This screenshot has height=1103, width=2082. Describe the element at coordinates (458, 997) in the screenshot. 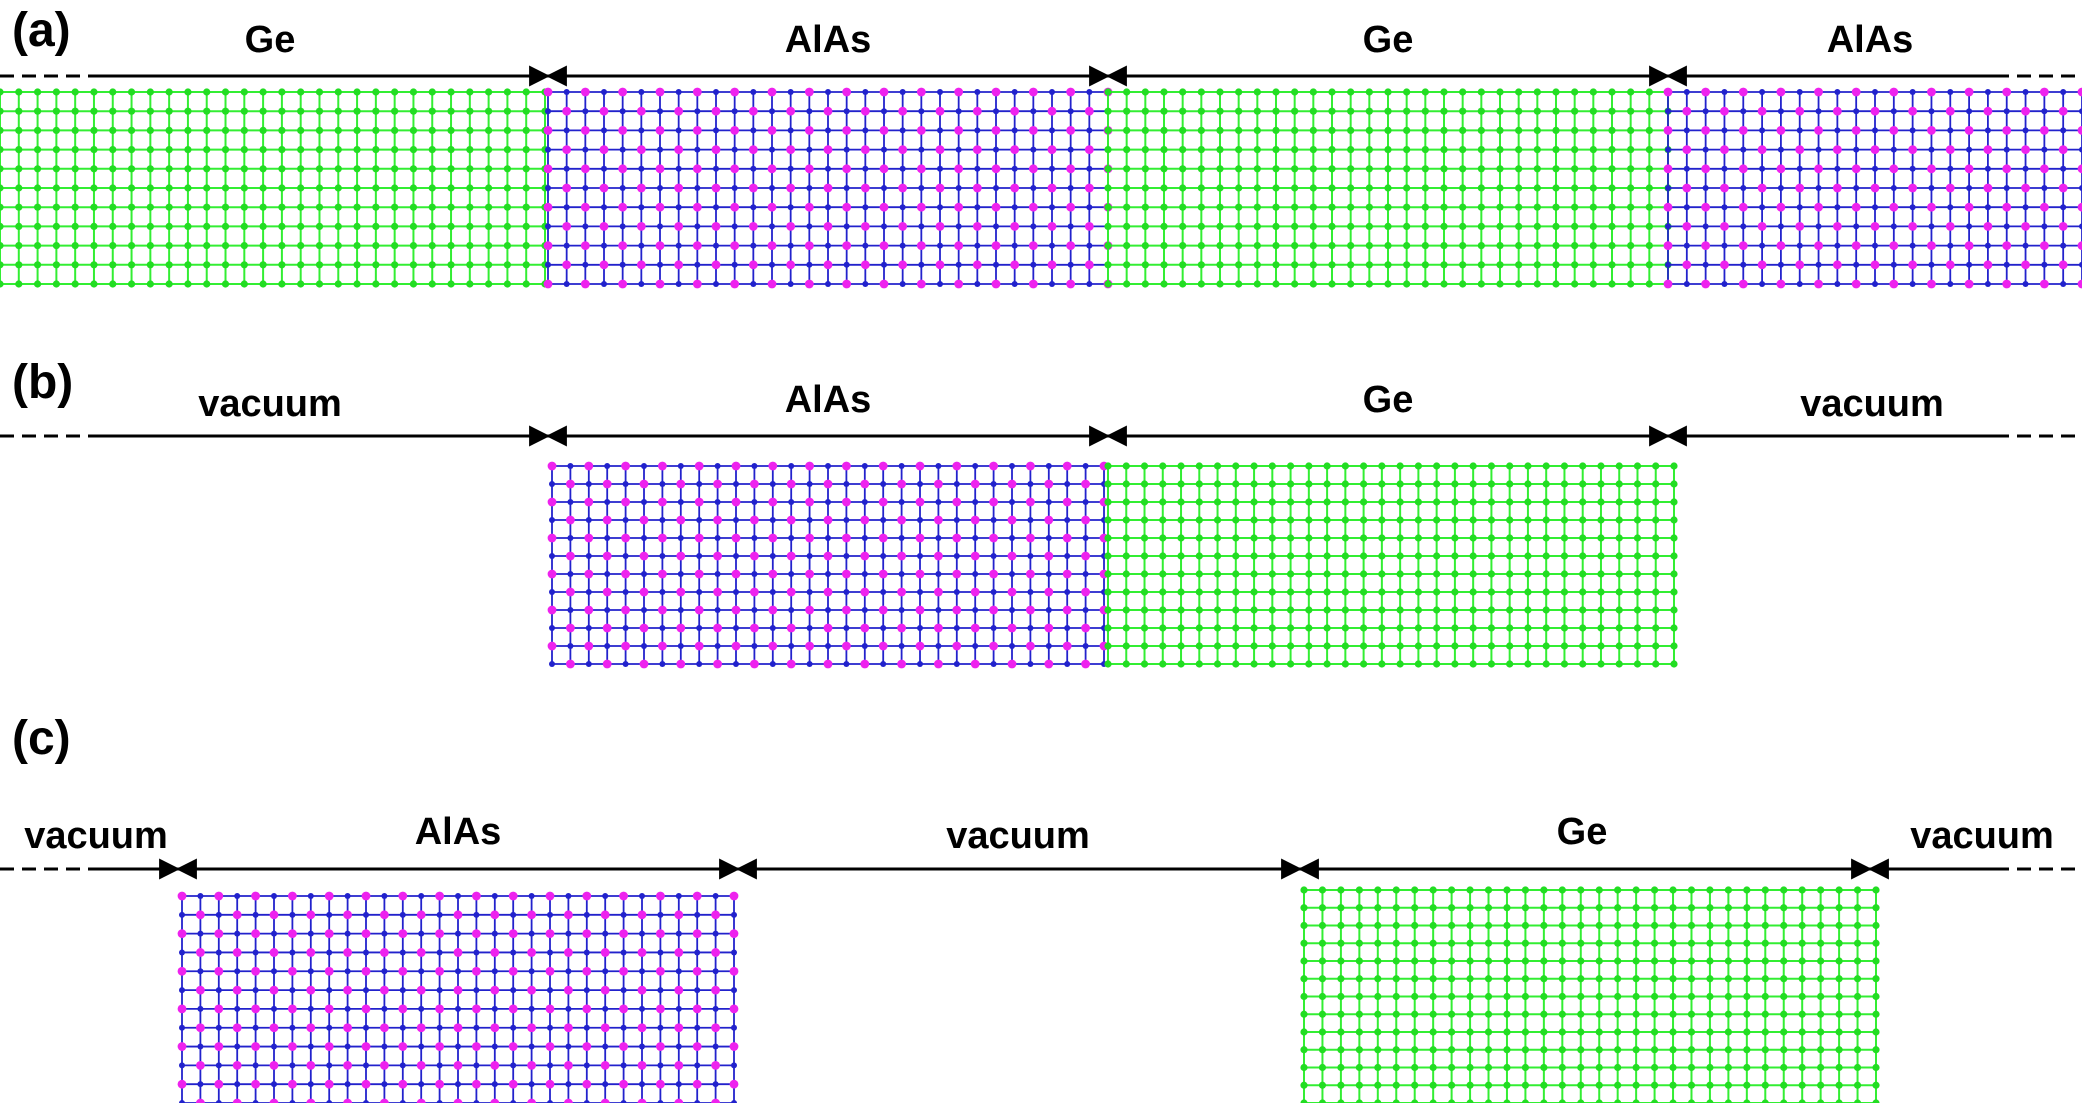

I see `alas-lattice-slab` at that location.